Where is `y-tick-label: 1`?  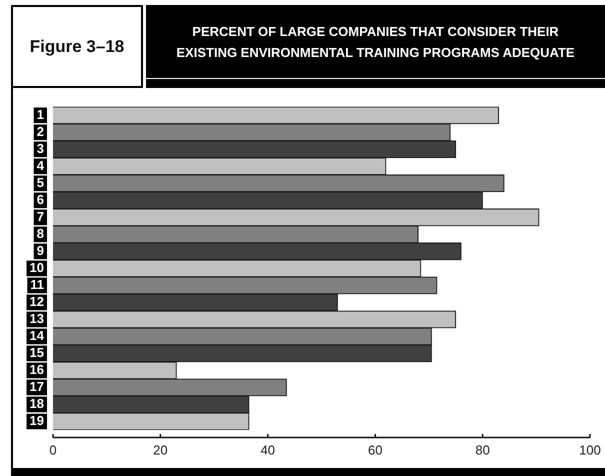 y-tick-label: 1 is located at coordinates (40, 114).